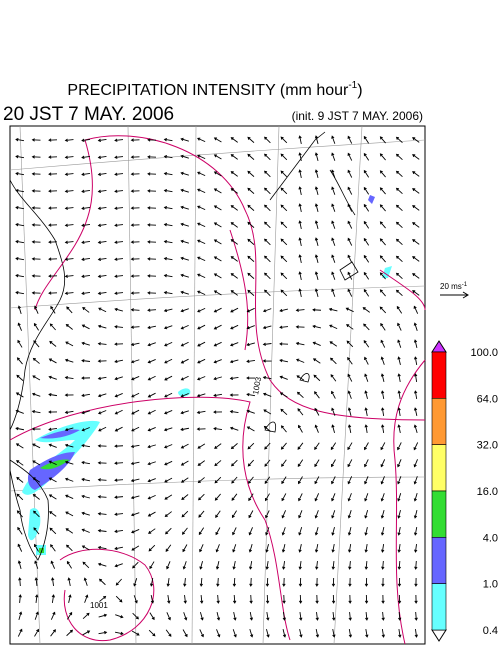  What do you see at coordinates (439, 635) in the screenshot?
I see `colorbar-under` at bounding box center [439, 635].